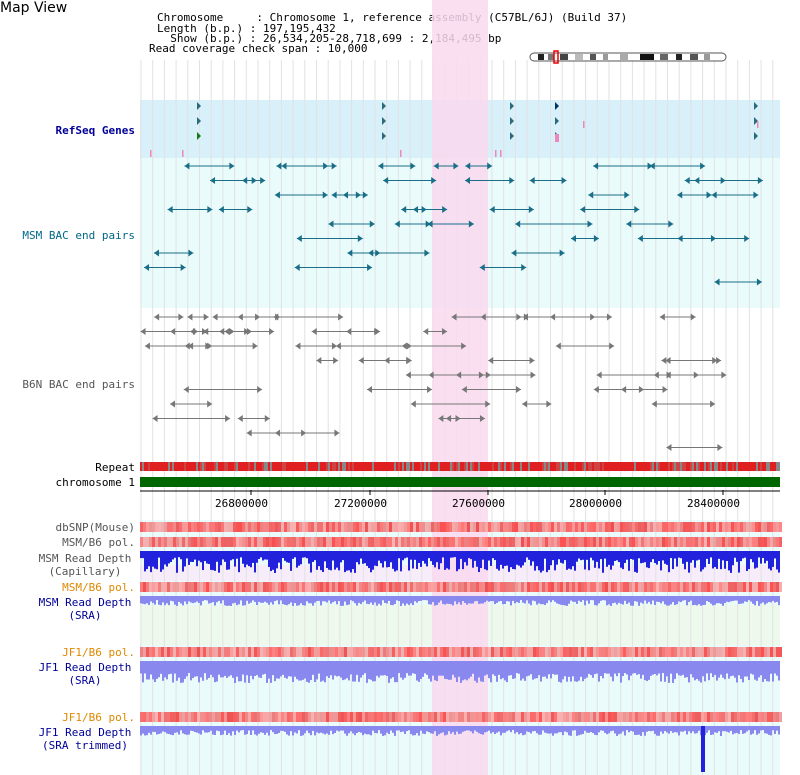 Image resolution: width=800 pixels, height=775 pixels. What do you see at coordinates (78, 384) in the screenshot?
I see `b6n-bac-end-pairs-label: B6N BAC end pairs` at bounding box center [78, 384].